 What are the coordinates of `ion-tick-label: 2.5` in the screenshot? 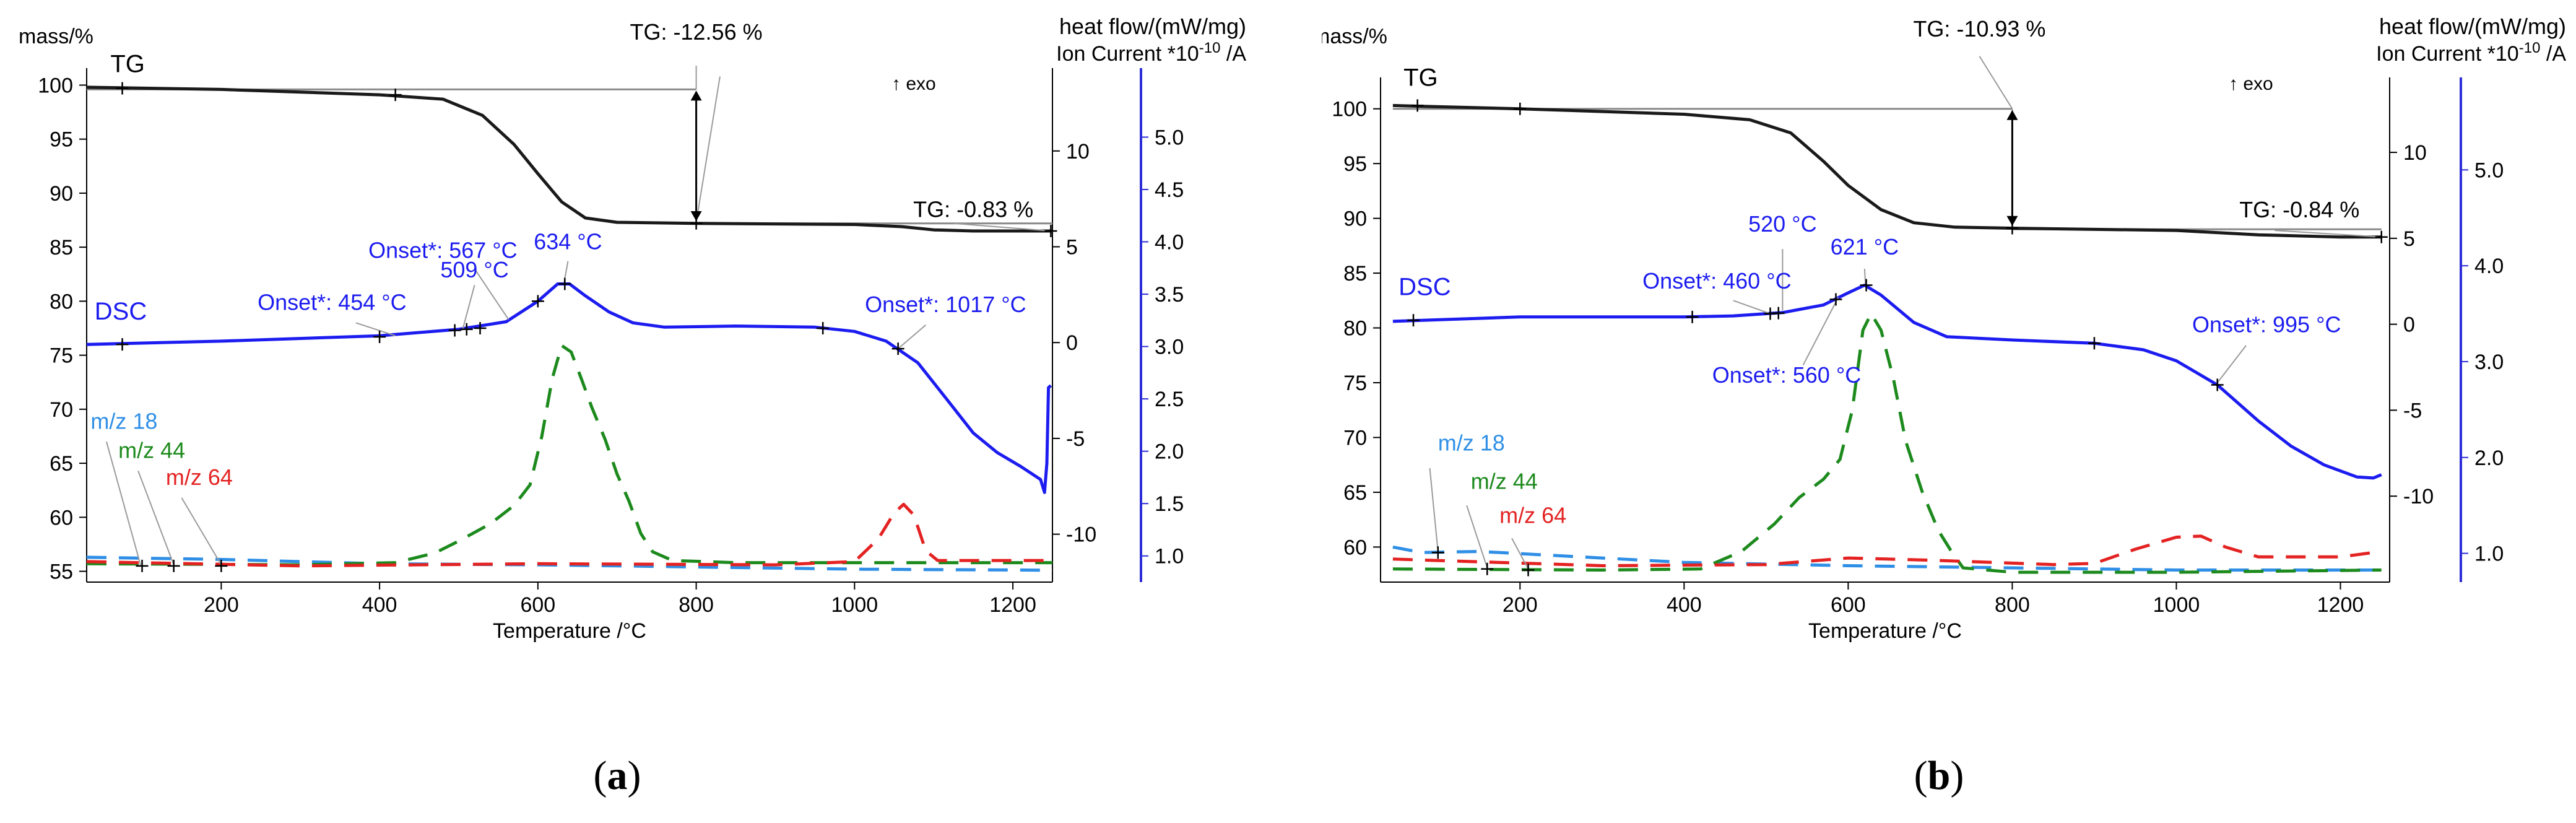 It's located at (1169, 399).